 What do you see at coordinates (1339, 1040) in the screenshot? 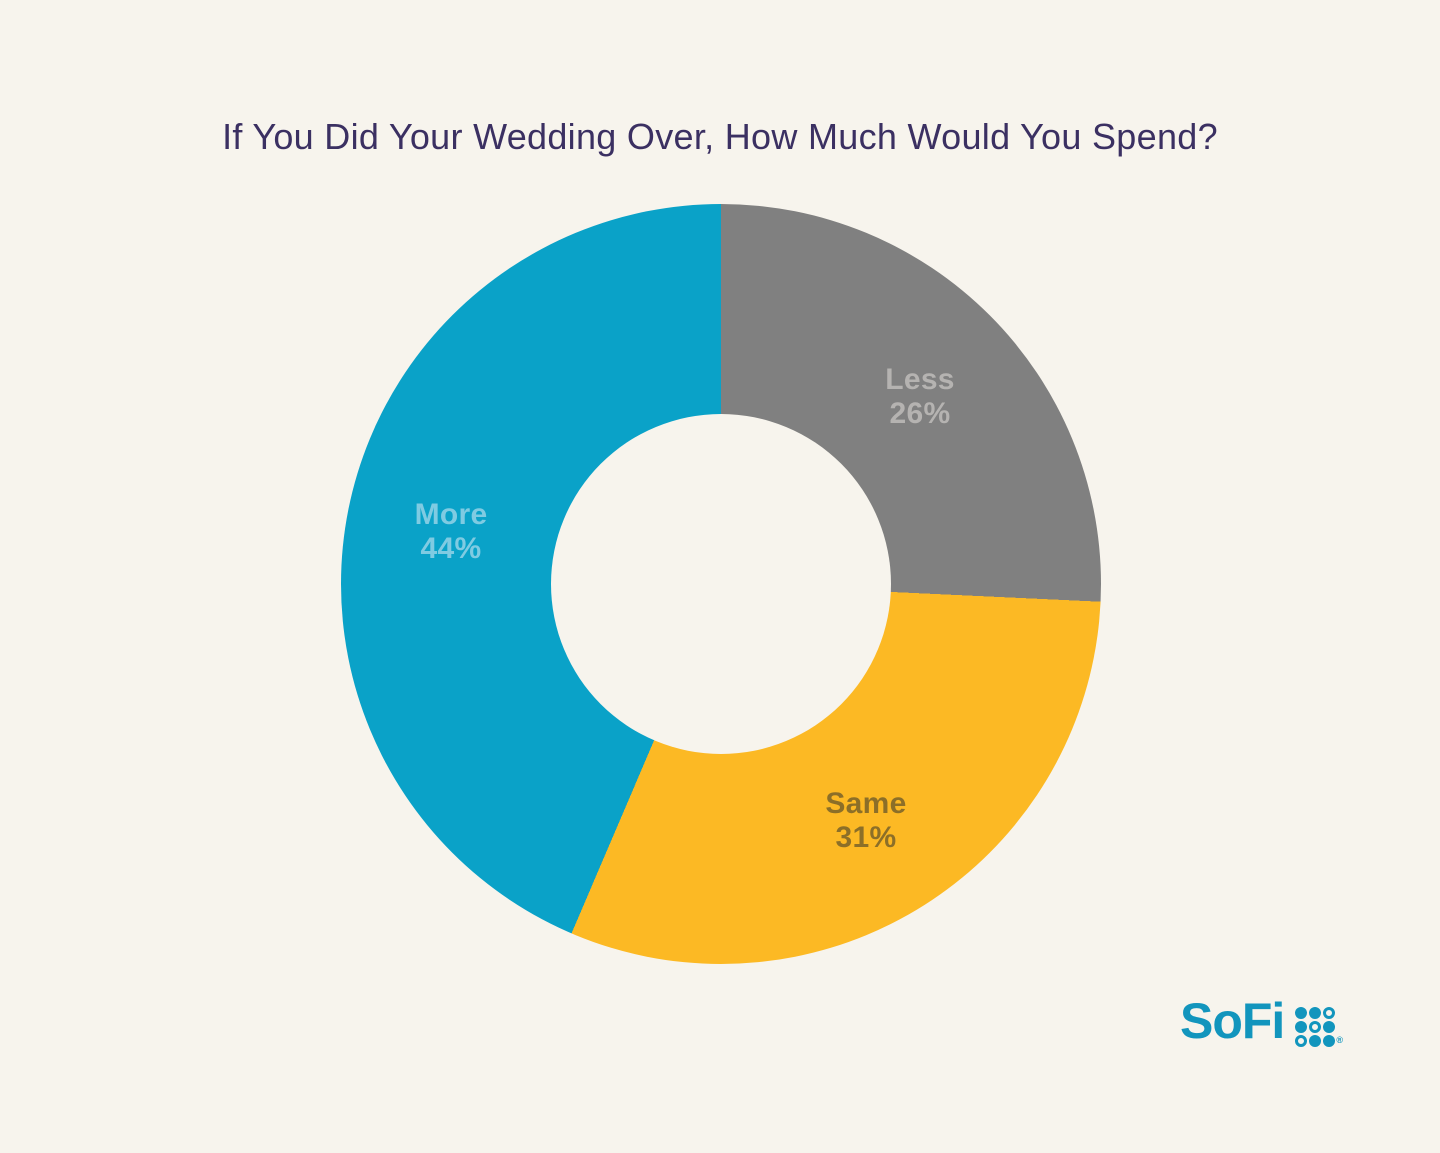
I see `trademark-symbol: ®` at bounding box center [1339, 1040].